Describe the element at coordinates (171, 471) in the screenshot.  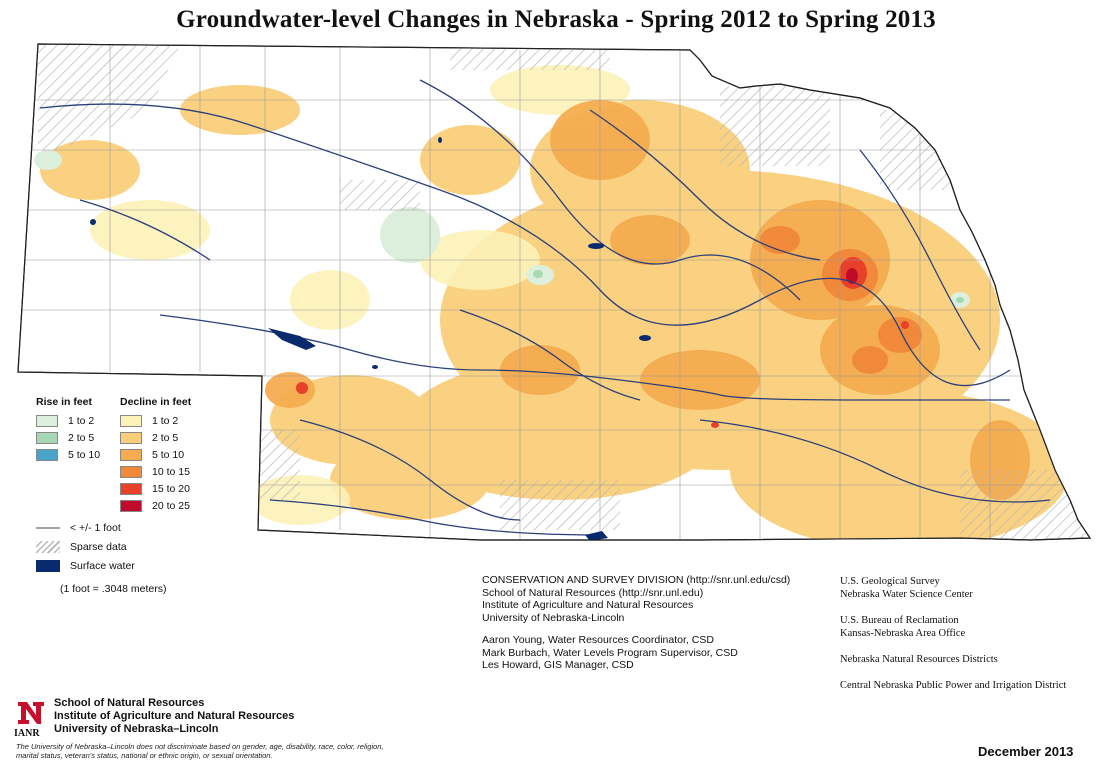
I see `legend-label: 10 to 15` at that location.